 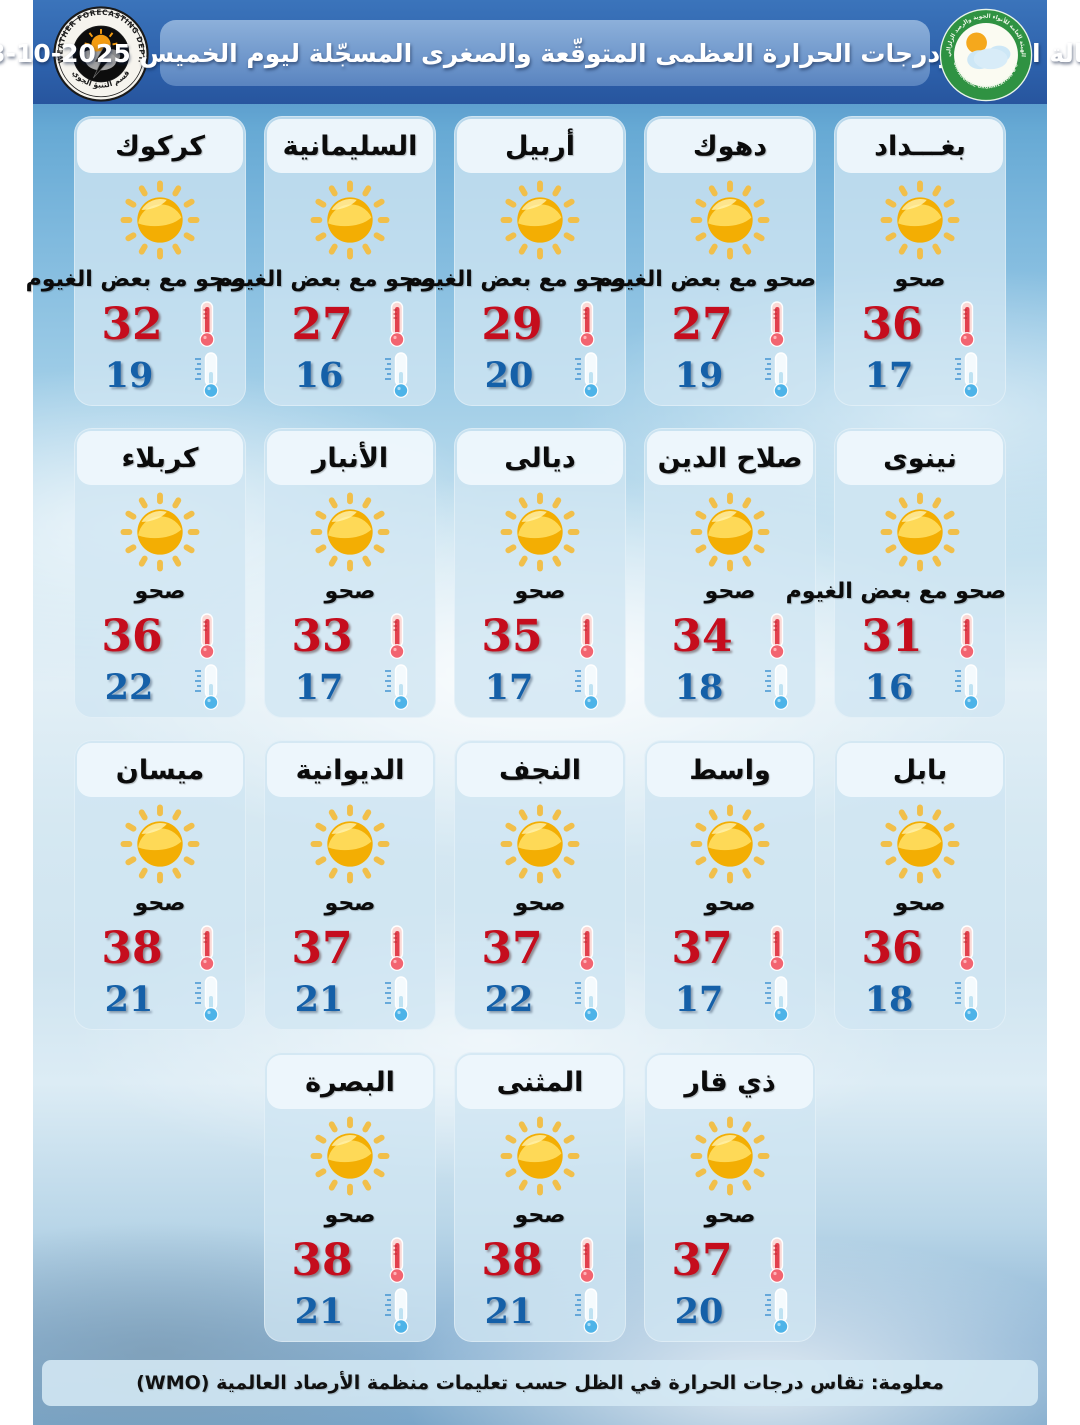 What do you see at coordinates (350, 146) in the screenshot?
I see `city-name-banner: السليمانية` at bounding box center [350, 146].